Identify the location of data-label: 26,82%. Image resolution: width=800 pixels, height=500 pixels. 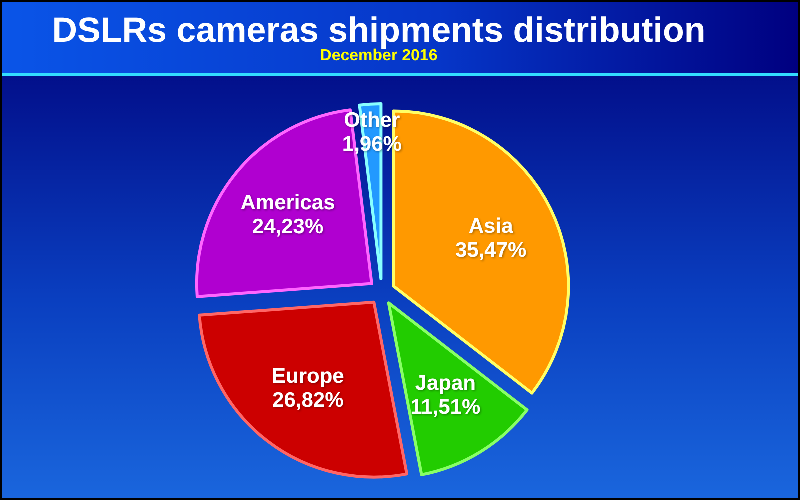
(308, 400).